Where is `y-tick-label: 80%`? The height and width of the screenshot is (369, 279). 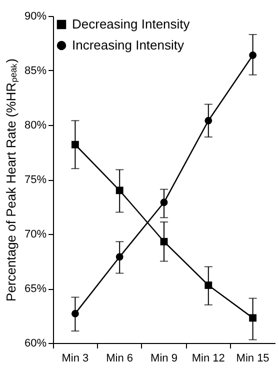 y-tick-label: 80% is located at coordinates (35, 126).